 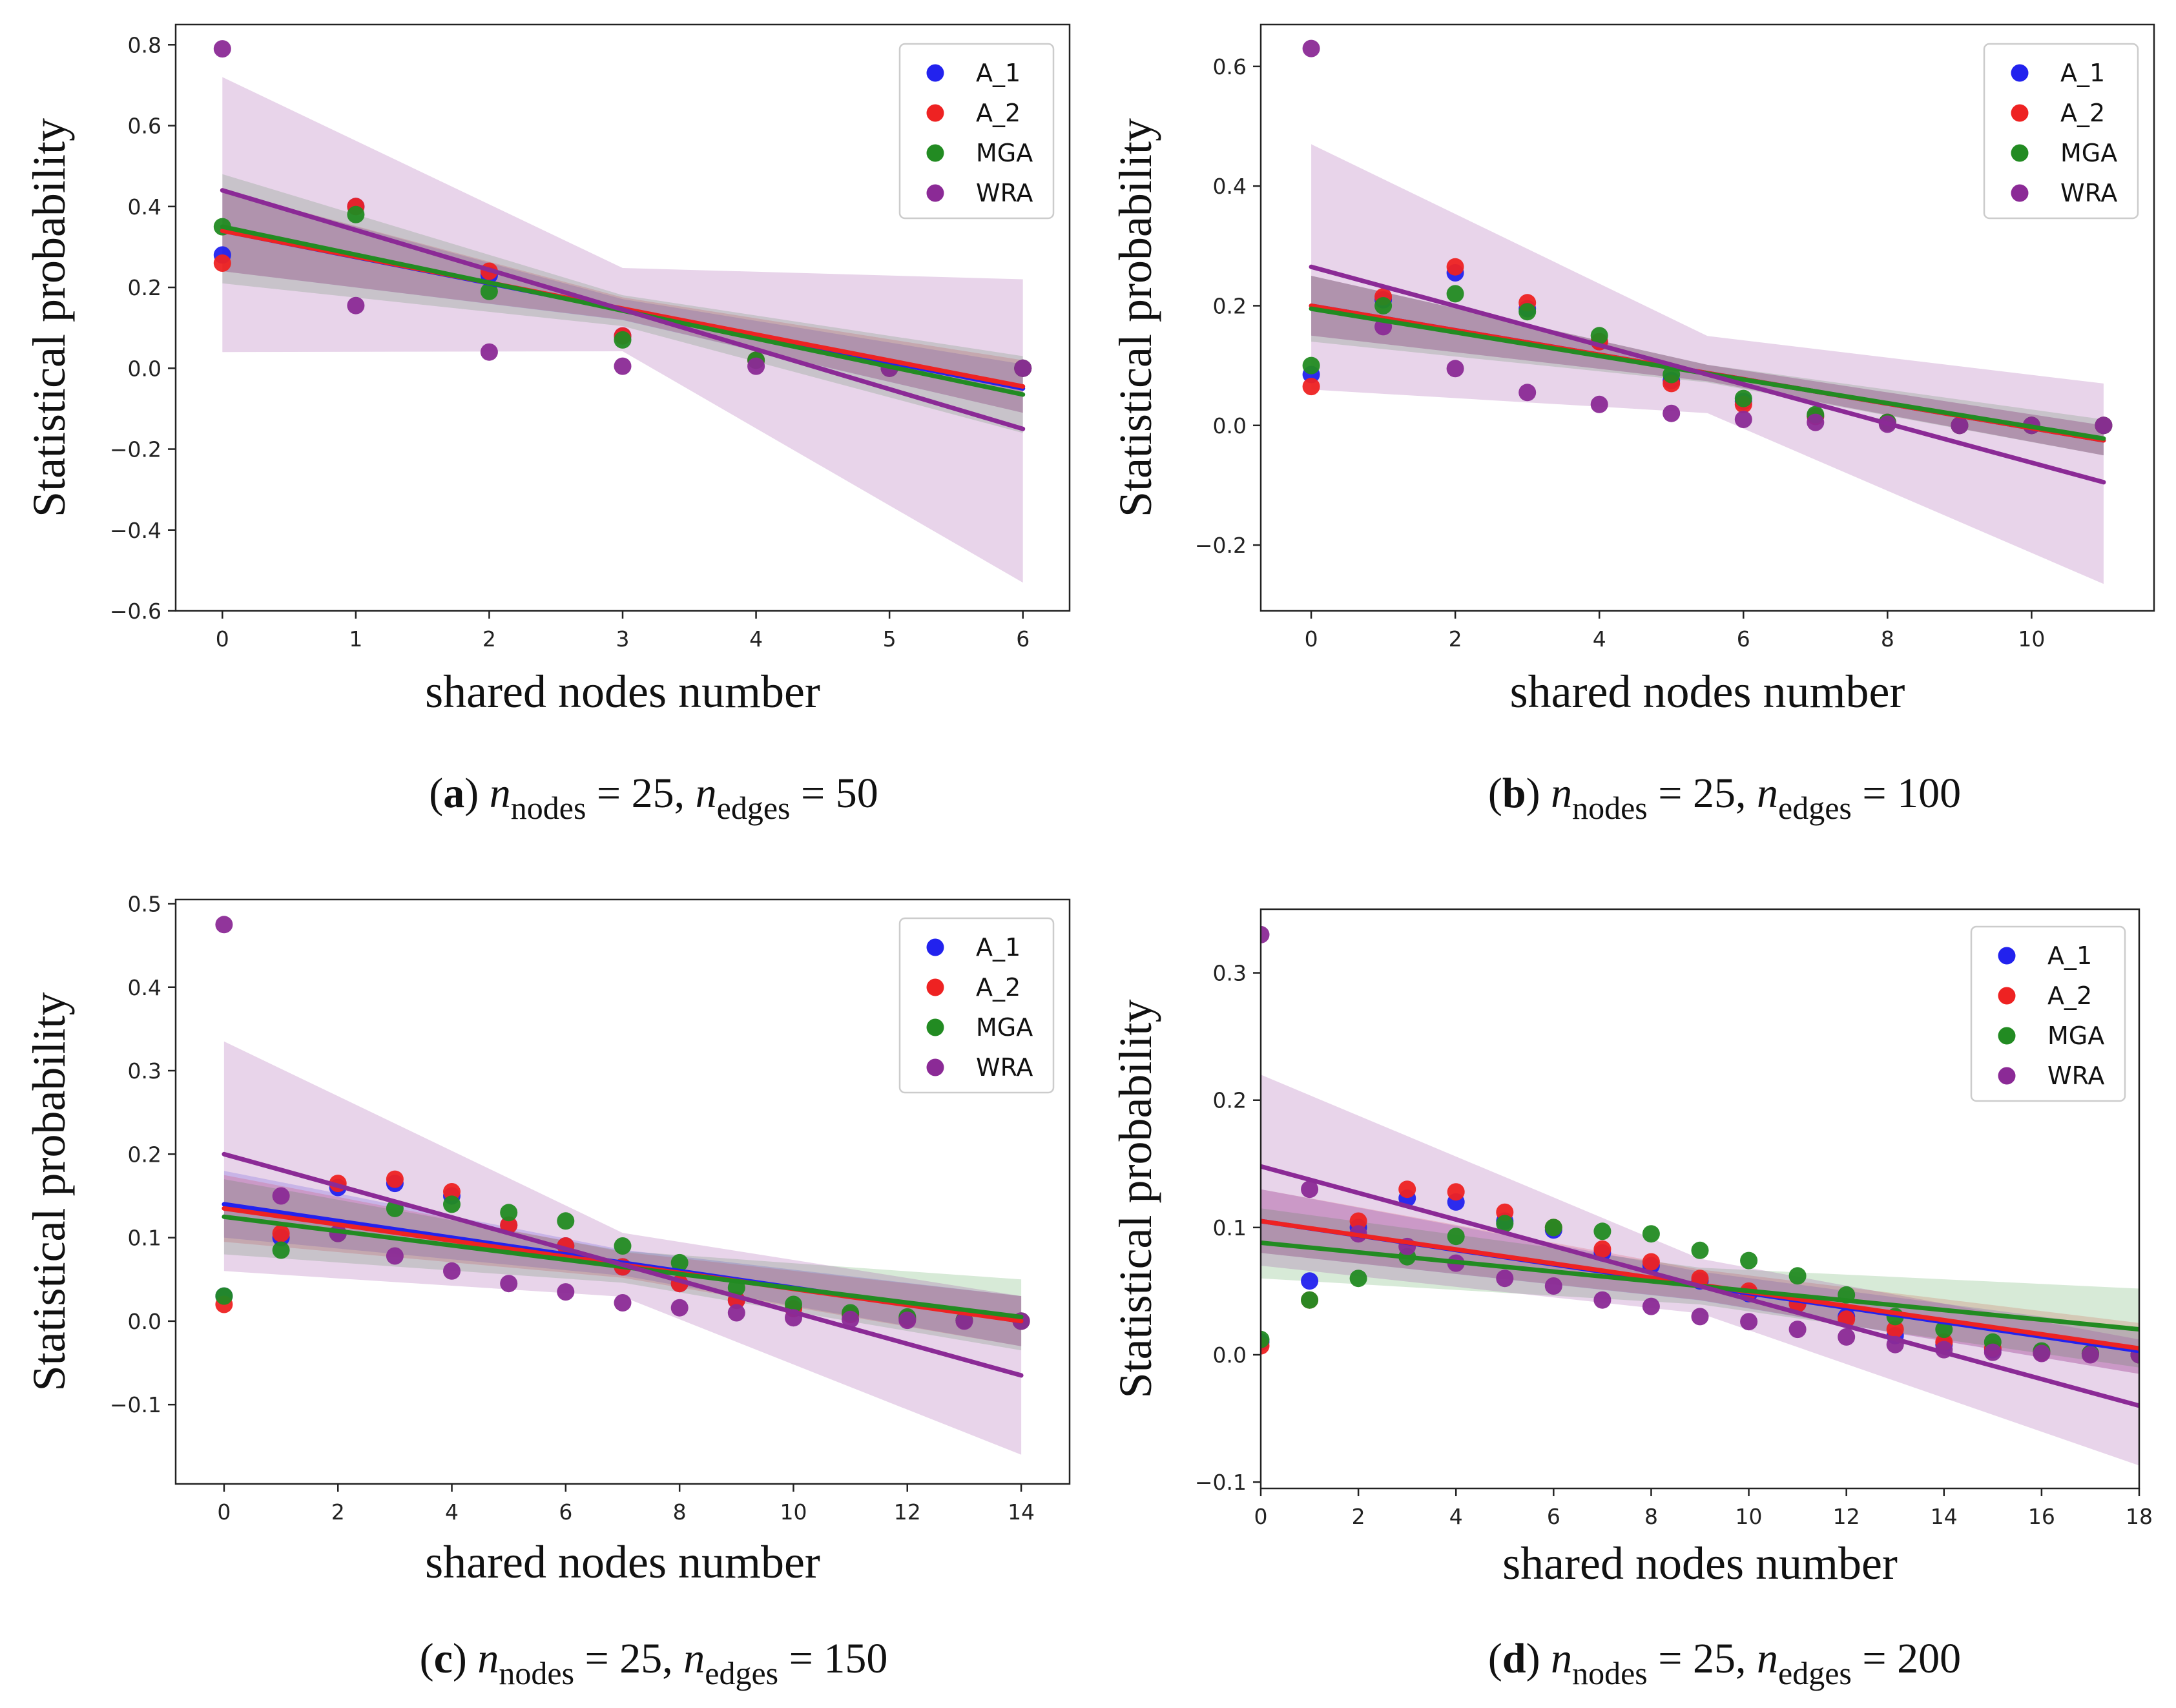 What do you see at coordinates (653, 794) in the screenshot?
I see `caption-a-nodes: 25` at bounding box center [653, 794].